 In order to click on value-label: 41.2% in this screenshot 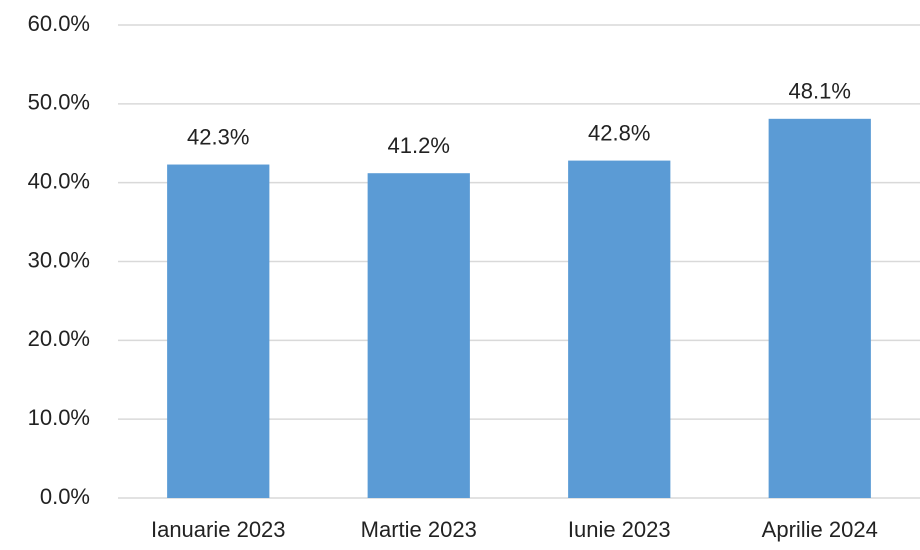, I will do `click(419, 145)`.